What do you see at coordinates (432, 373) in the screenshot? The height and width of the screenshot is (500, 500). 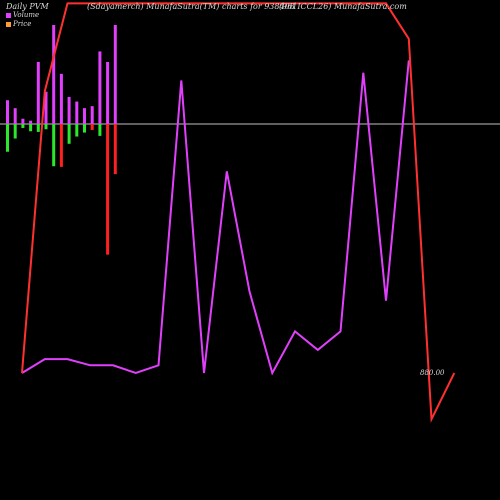 I see `price-value-label: 880.00` at bounding box center [432, 373].